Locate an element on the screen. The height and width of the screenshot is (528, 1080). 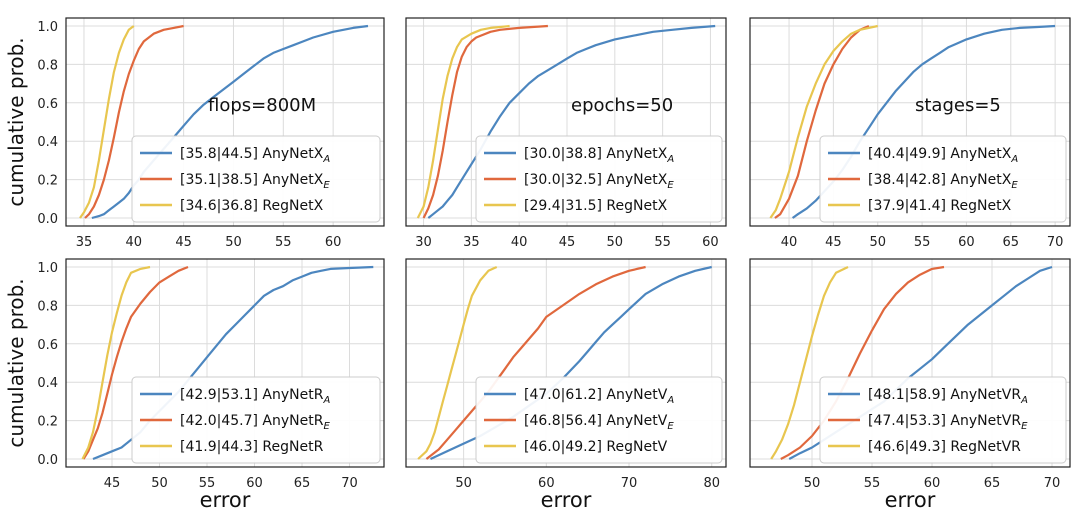
panel-annotation: epochs=50 is located at coordinates (622, 105).